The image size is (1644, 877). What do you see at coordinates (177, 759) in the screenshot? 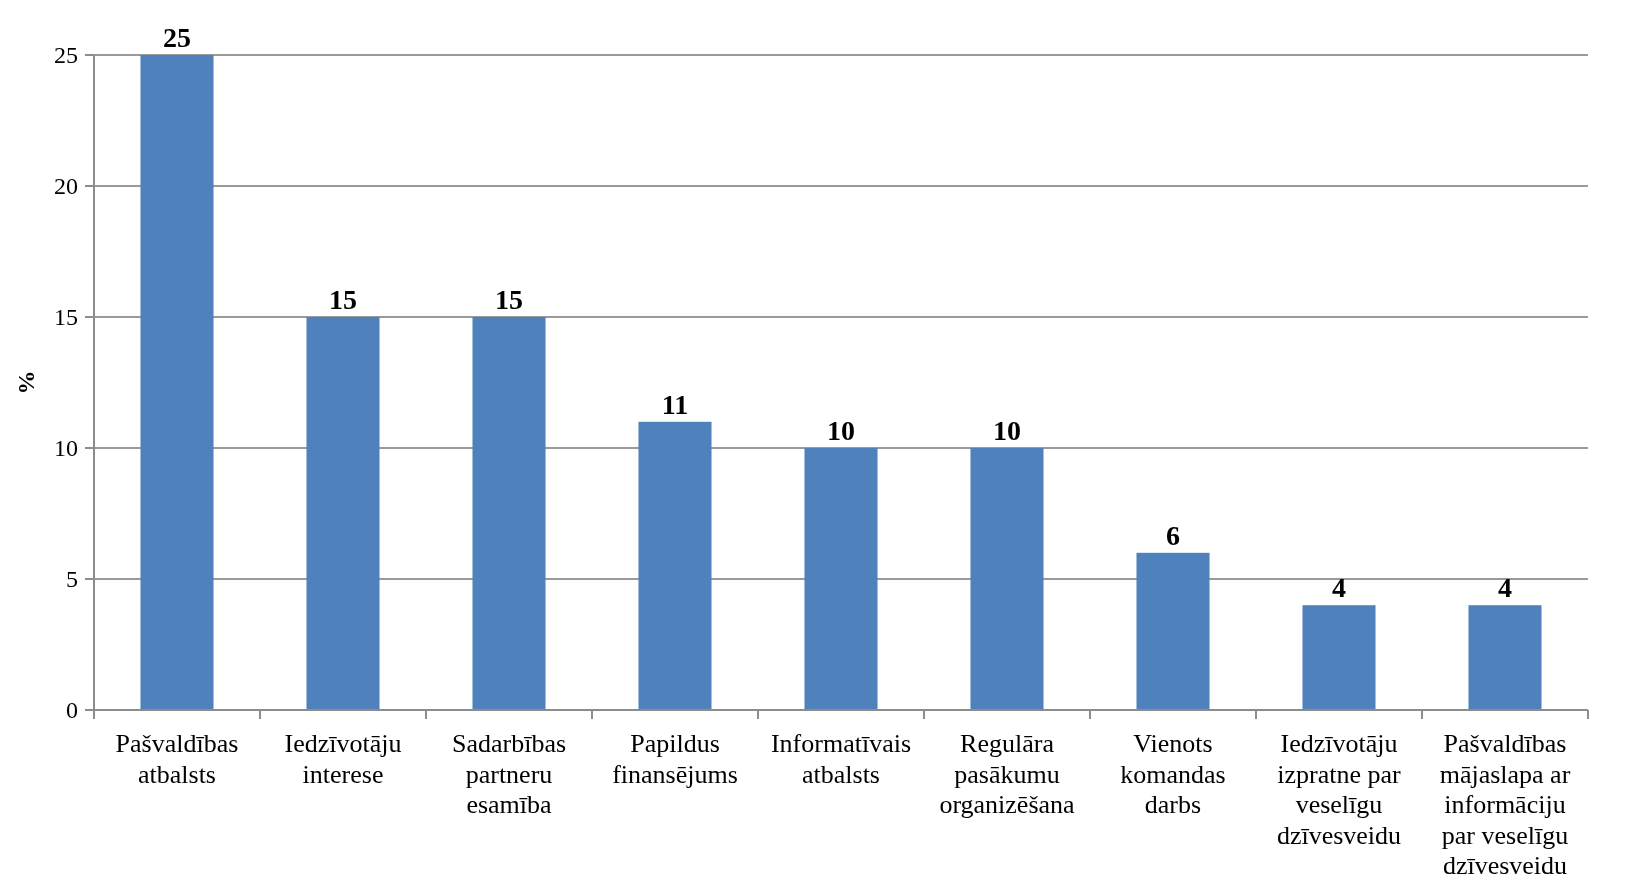
I see `x-tick-label: Pašvaldības atbalsts` at bounding box center [177, 759].